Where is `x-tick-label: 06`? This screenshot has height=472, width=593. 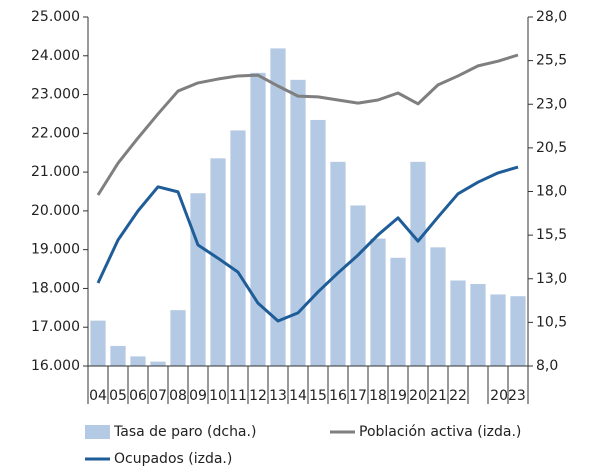 x-tick-label: 06 is located at coordinates (138, 396).